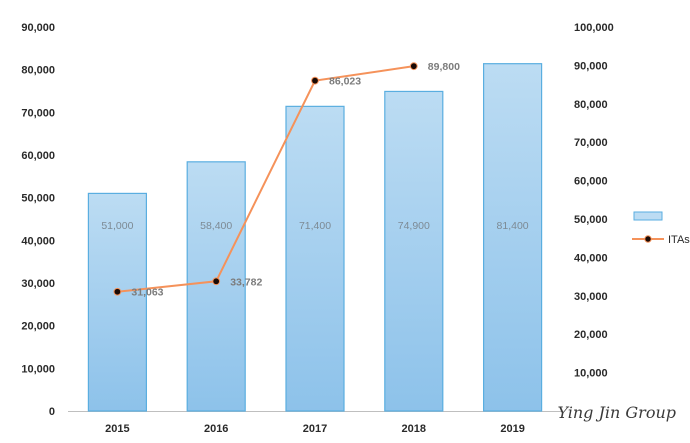 The height and width of the screenshot is (443, 690). I want to click on x-axis-category-label: 2016, so click(216, 429).